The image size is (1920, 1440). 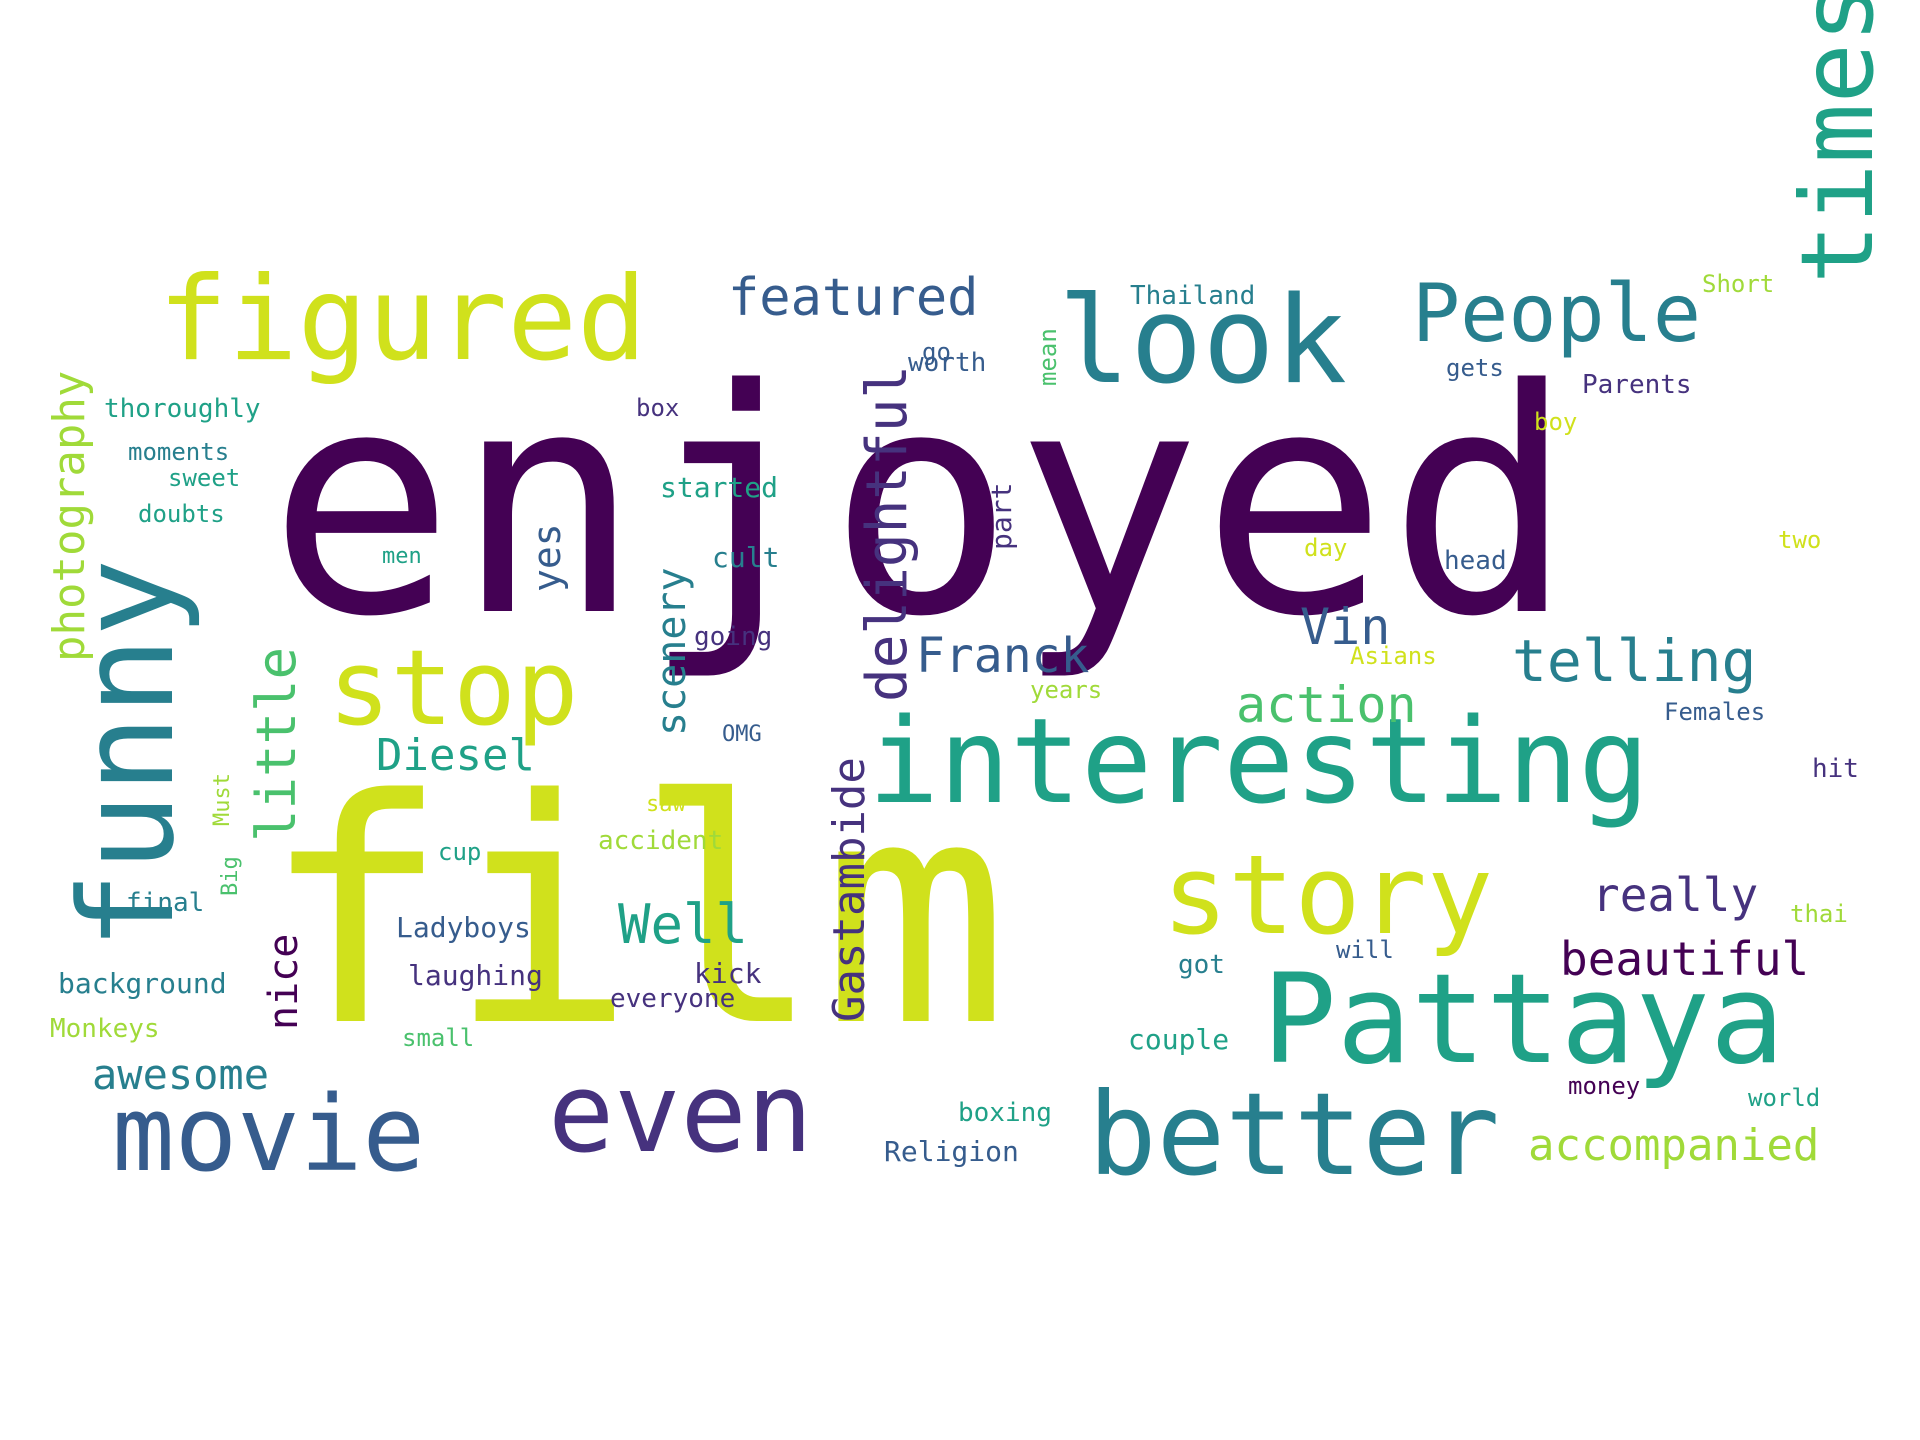 What do you see at coordinates (728, 973) in the screenshot?
I see `word-kick: kick` at bounding box center [728, 973].